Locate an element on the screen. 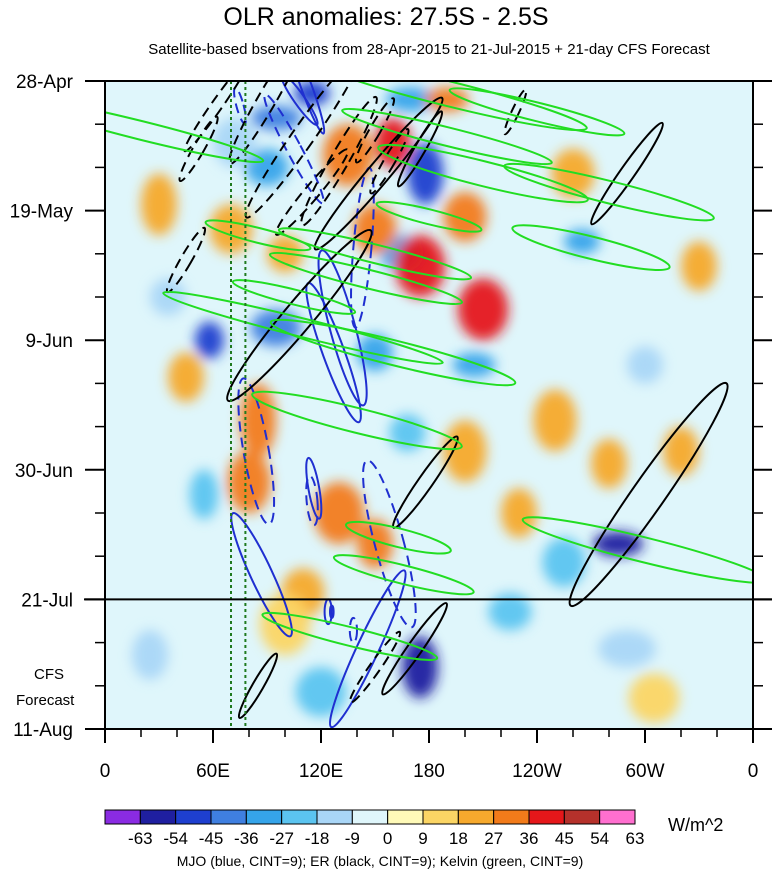  colorbar-label: 36 is located at coordinates (529, 838).